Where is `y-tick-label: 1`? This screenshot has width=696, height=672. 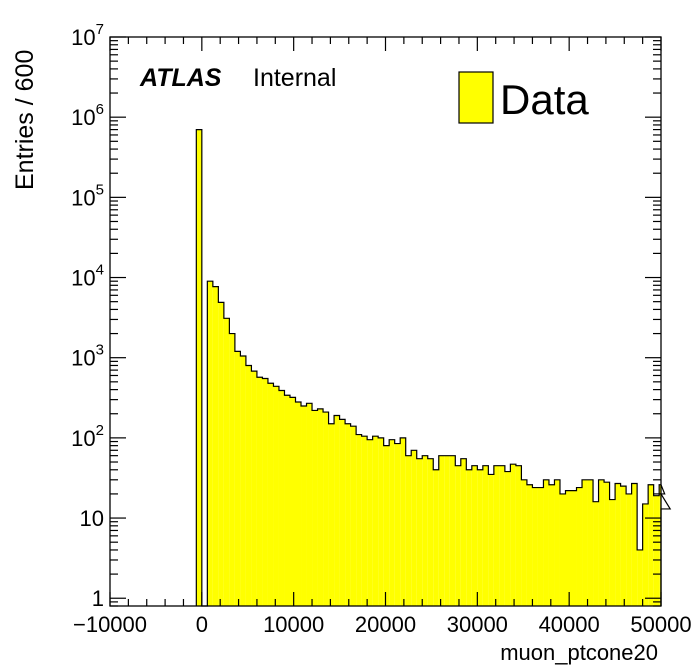 y-tick-label: 1 is located at coordinates (98, 598).